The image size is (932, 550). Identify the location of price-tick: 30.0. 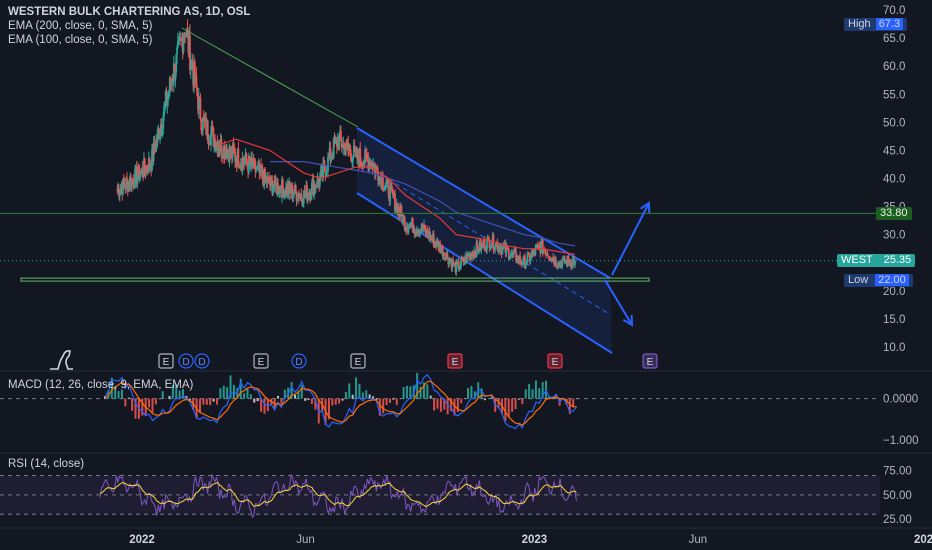
(894, 236).